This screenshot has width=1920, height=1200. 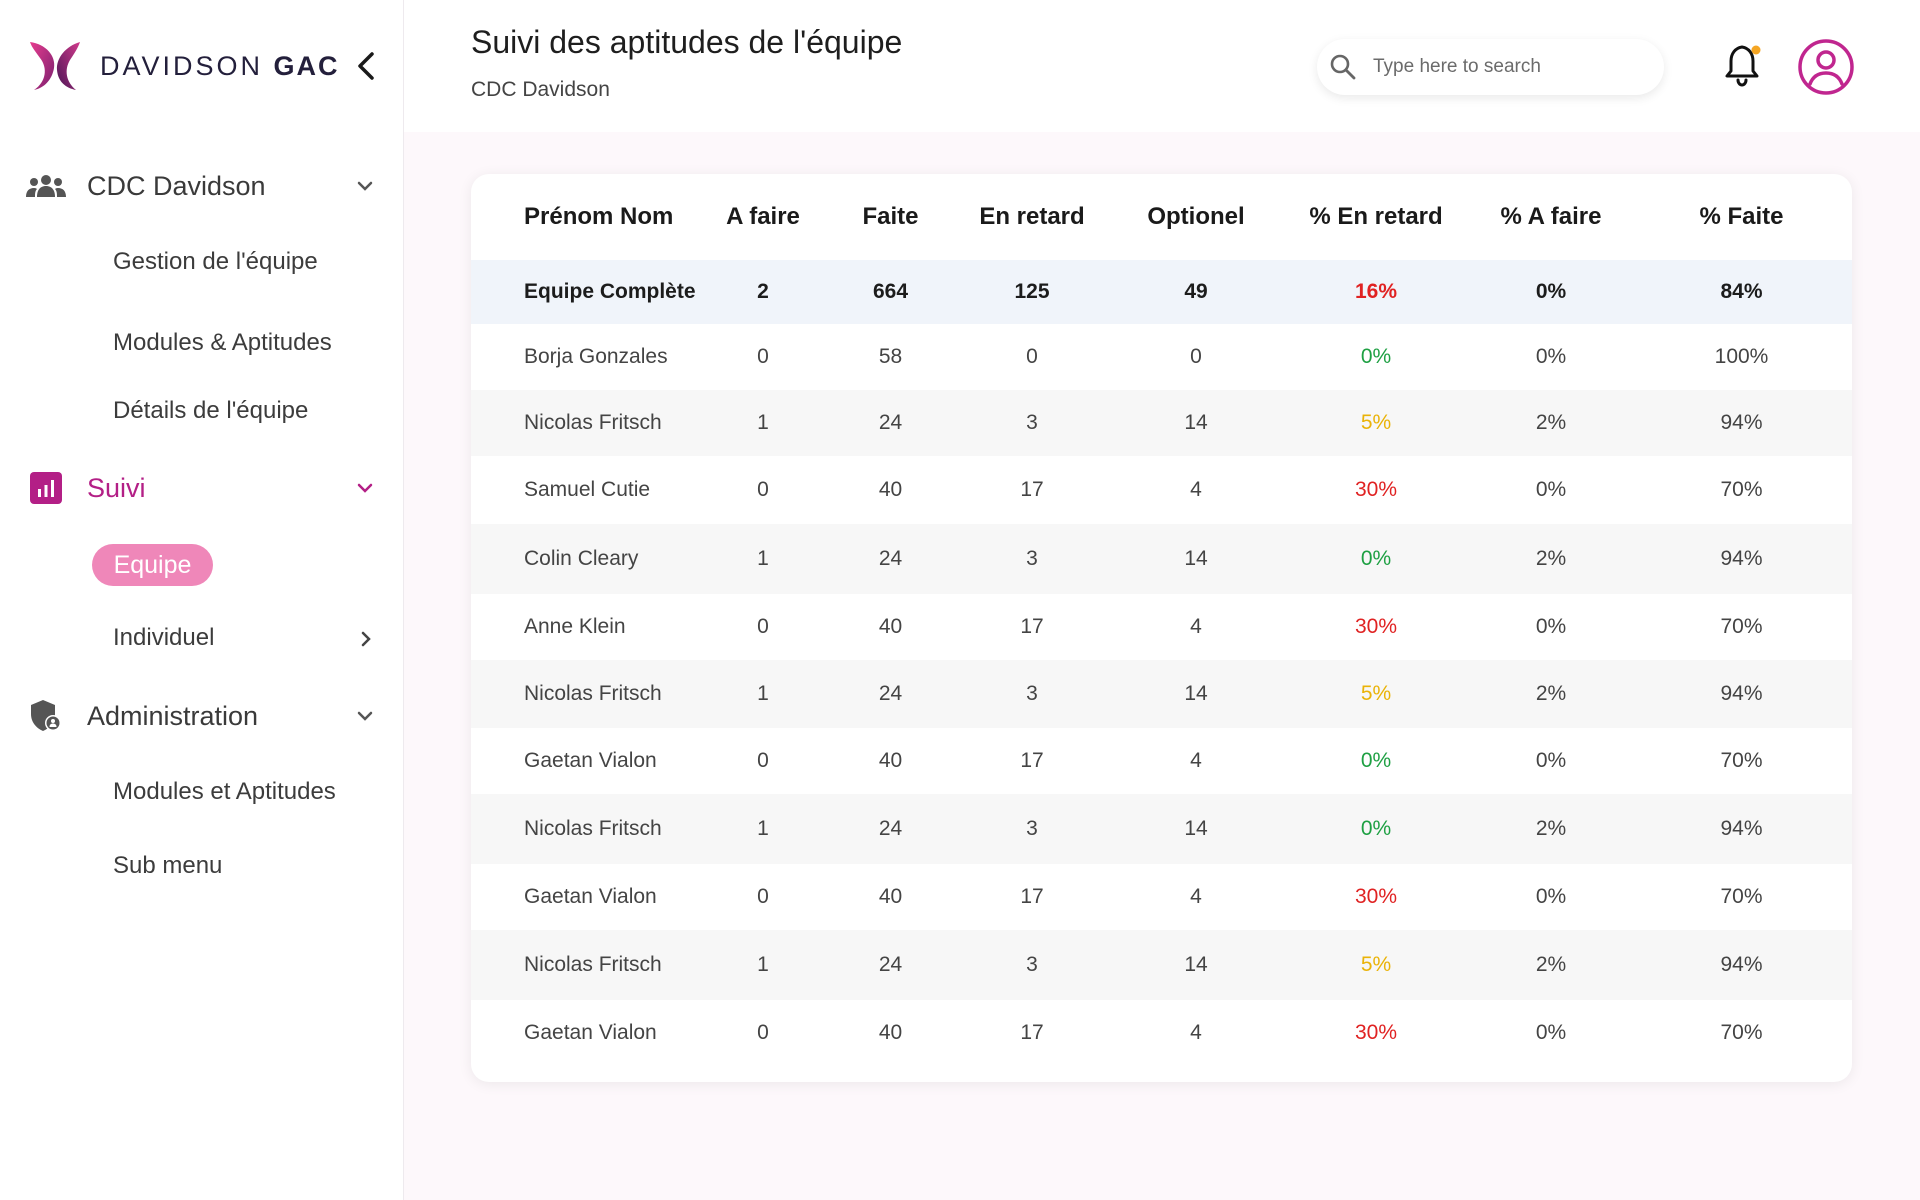 What do you see at coordinates (763, 291) in the screenshot?
I see `cell-a-faire: 2` at bounding box center [763, 291].